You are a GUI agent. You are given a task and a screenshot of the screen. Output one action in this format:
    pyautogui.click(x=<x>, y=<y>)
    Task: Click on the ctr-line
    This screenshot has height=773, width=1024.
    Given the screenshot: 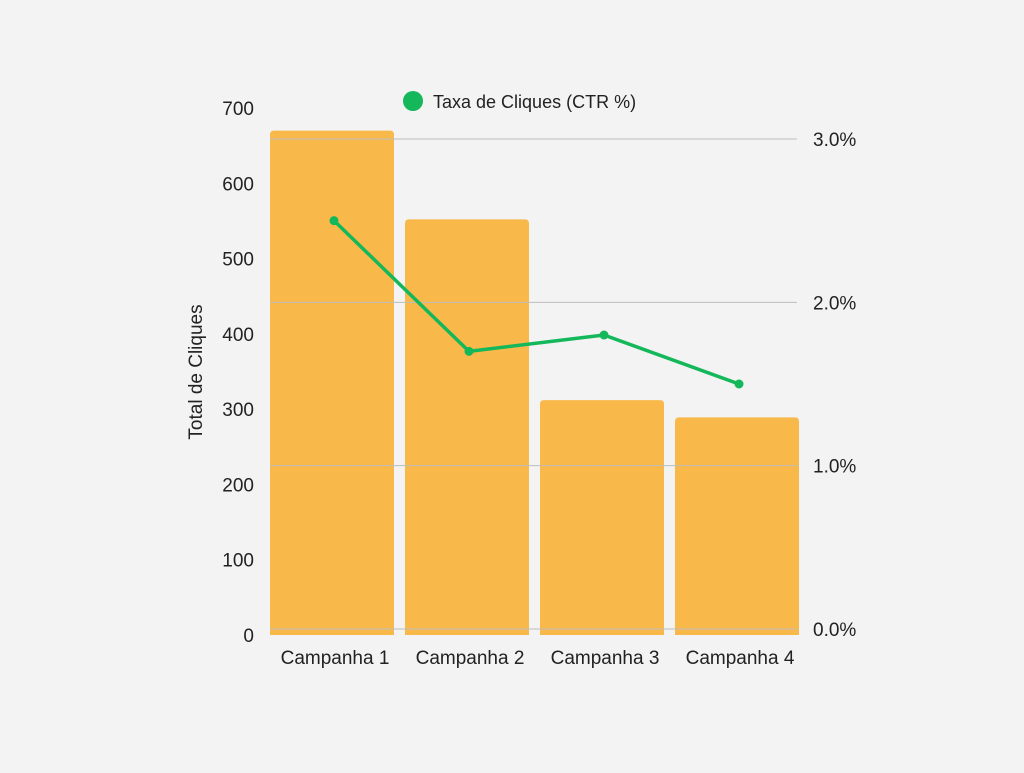 What is the action you would take?
    pyautogui.click(x=536, y=302)
    